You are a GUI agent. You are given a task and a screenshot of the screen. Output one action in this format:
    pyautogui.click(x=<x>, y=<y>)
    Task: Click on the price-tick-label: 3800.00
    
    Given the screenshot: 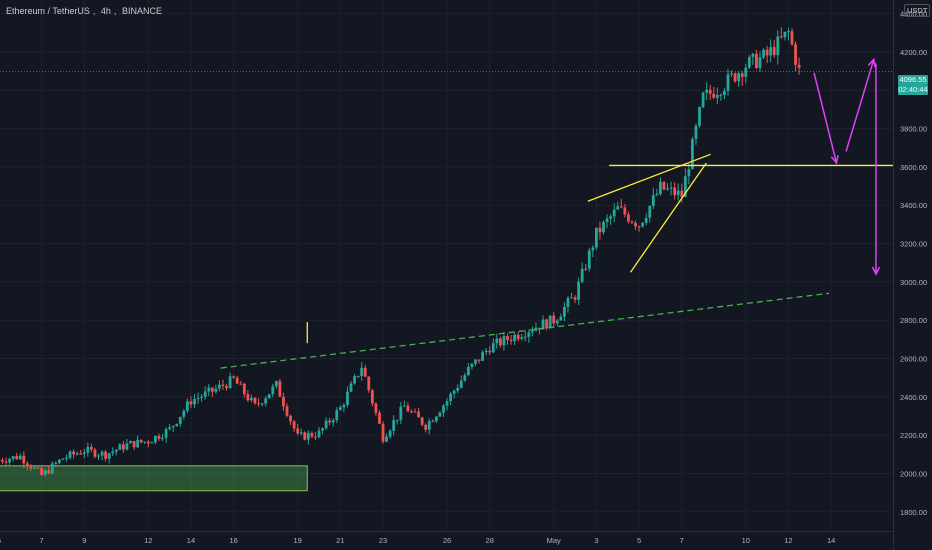 What is the action you would take?
    pyautogui.click(x=913, y=128)
    